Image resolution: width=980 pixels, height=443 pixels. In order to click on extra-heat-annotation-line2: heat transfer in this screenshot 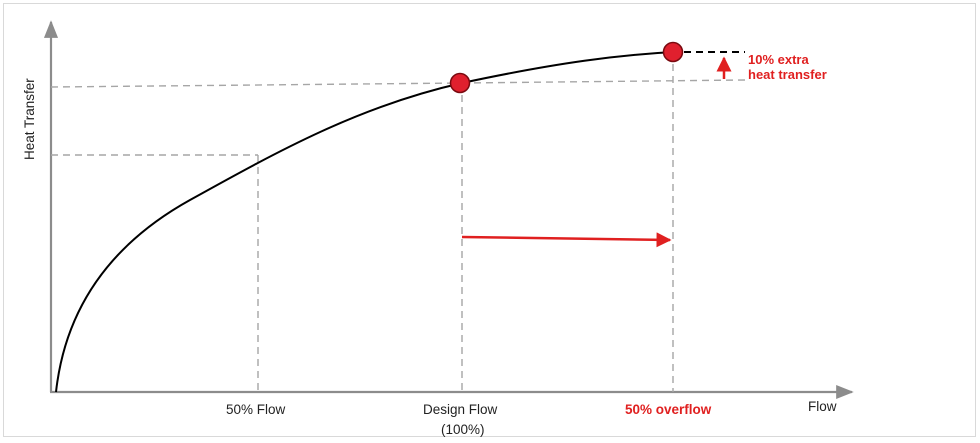, I will do `click(787, 74)`.